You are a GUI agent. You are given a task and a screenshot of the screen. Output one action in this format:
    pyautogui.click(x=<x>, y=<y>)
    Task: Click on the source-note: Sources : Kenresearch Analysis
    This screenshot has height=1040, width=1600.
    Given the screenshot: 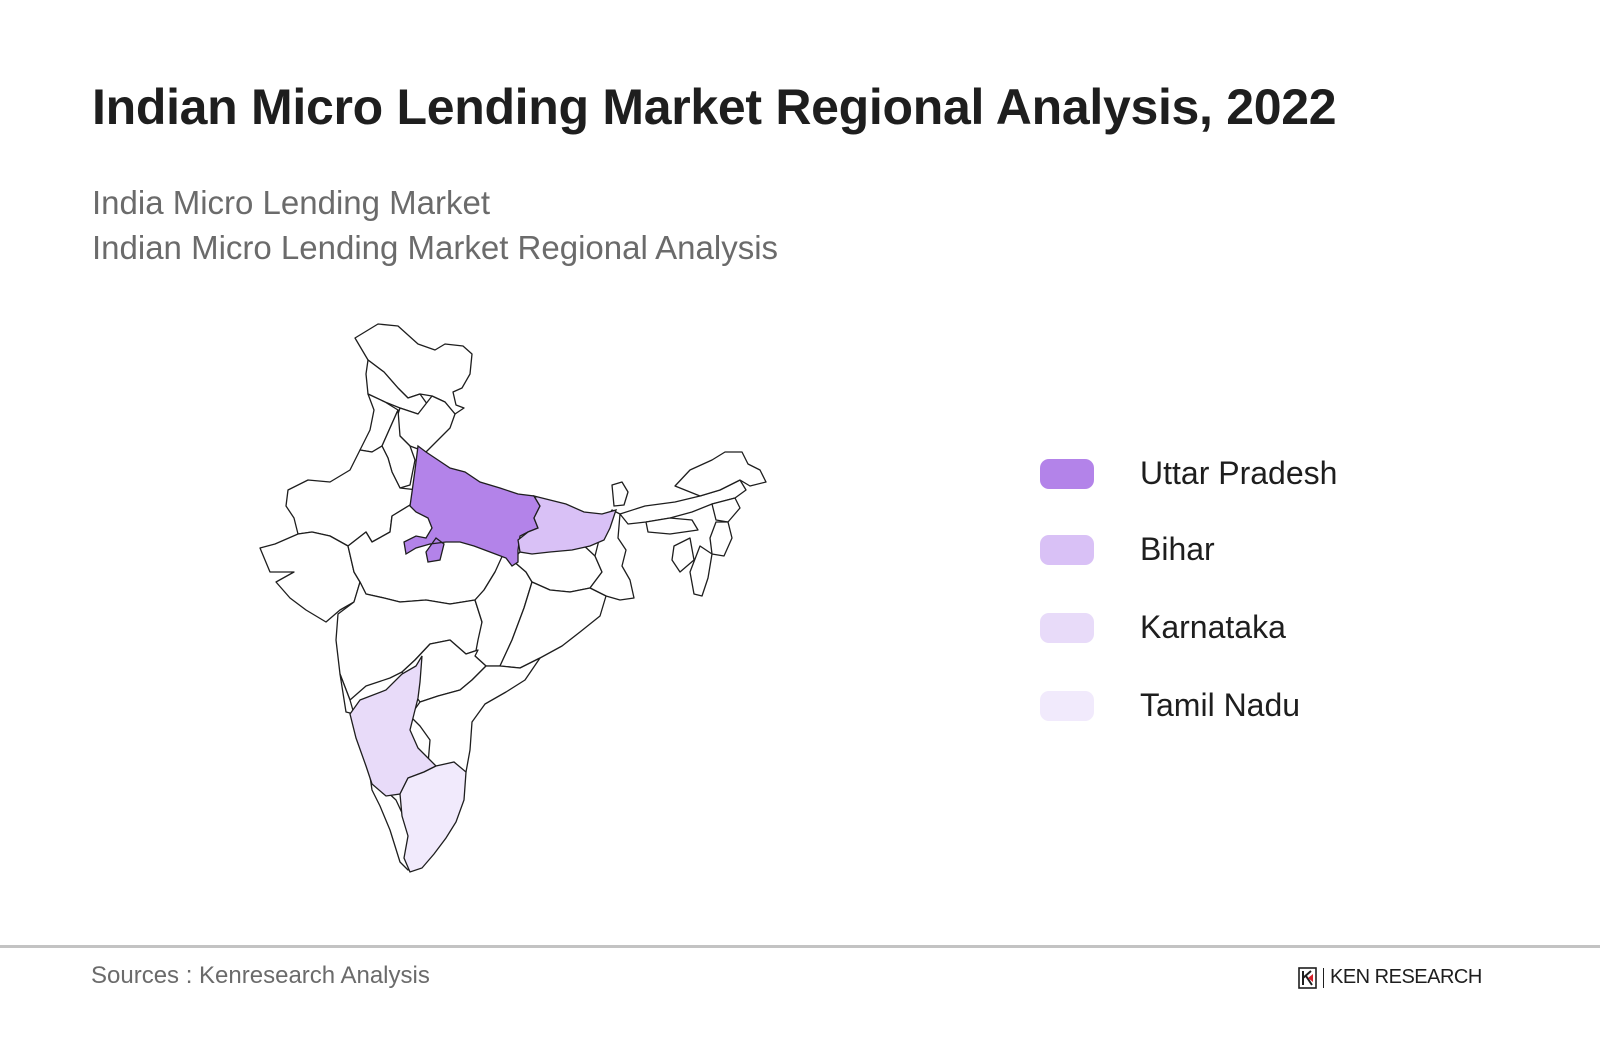 What is the action you would take?
    pyautogui.click(x=260, y=975)
    